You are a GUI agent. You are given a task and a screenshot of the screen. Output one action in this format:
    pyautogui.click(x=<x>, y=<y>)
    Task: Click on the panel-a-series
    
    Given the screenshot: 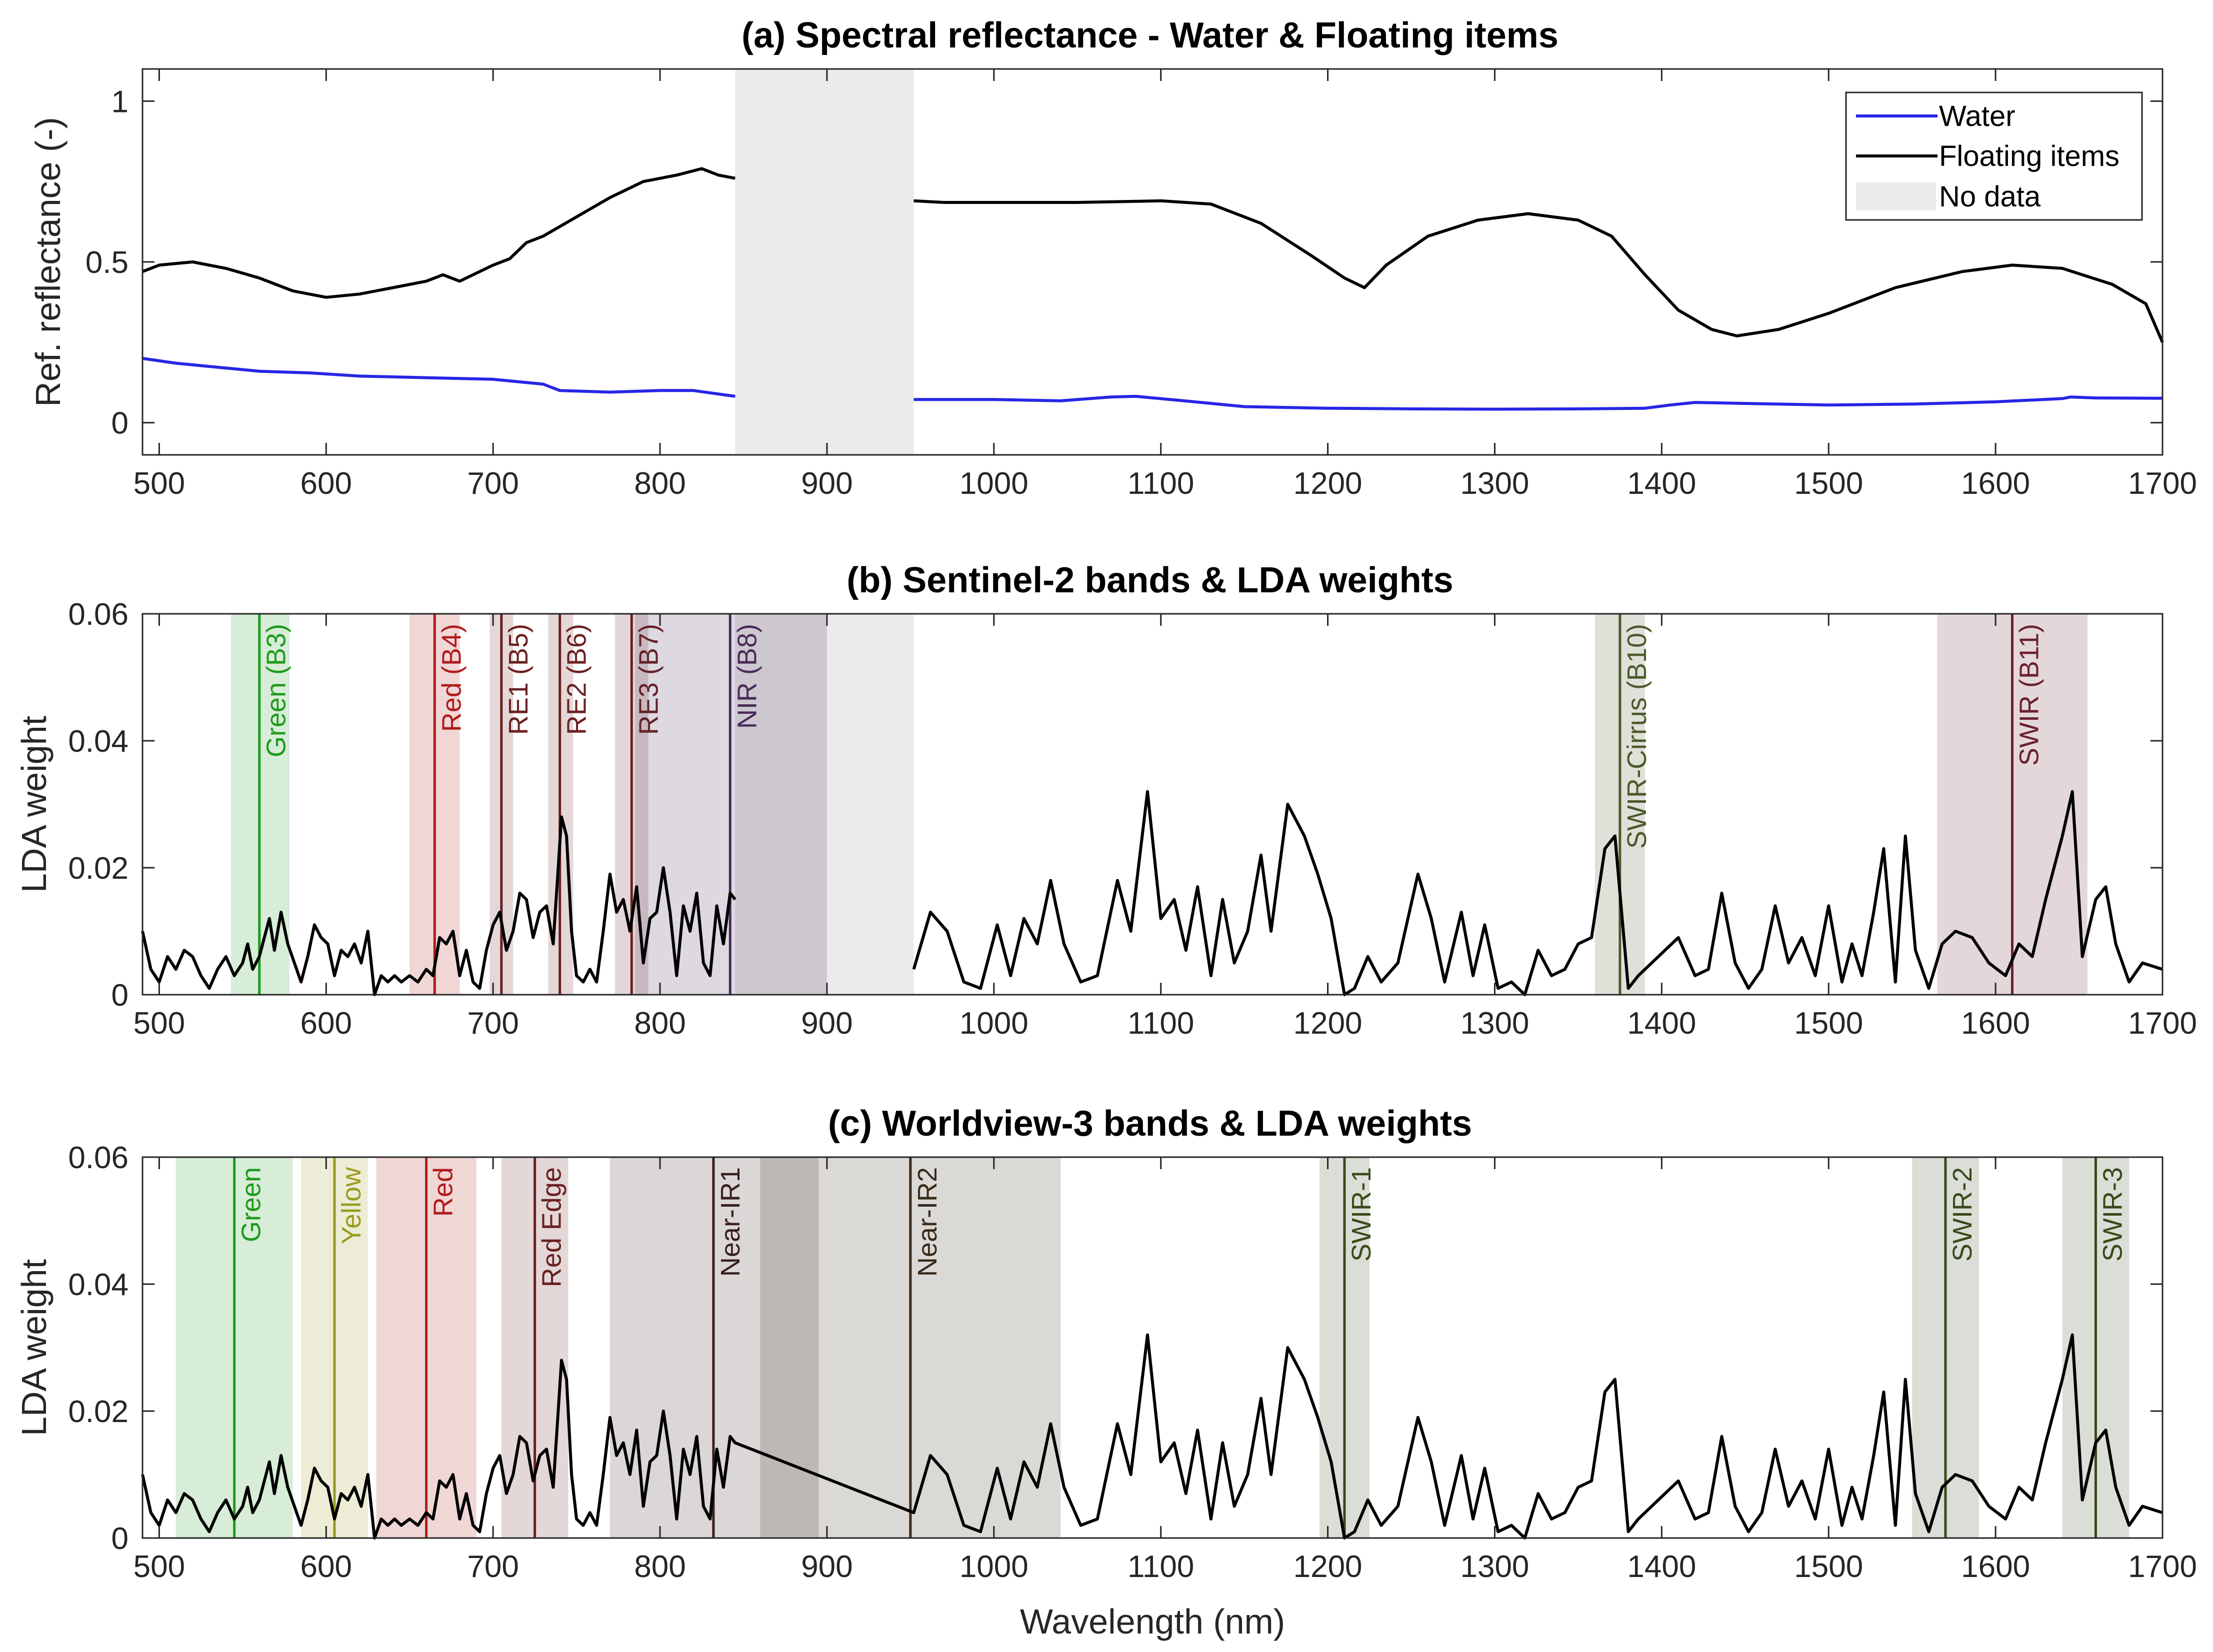 What is the action you would take?
    pyautogui.click(x=1153, y=289)
    